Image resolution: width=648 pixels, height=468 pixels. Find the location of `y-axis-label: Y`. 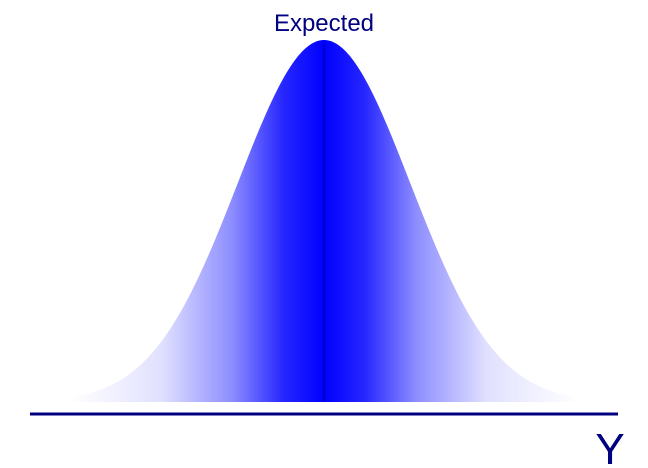

y-axis-label: Y is located at coordinates (609, 446).